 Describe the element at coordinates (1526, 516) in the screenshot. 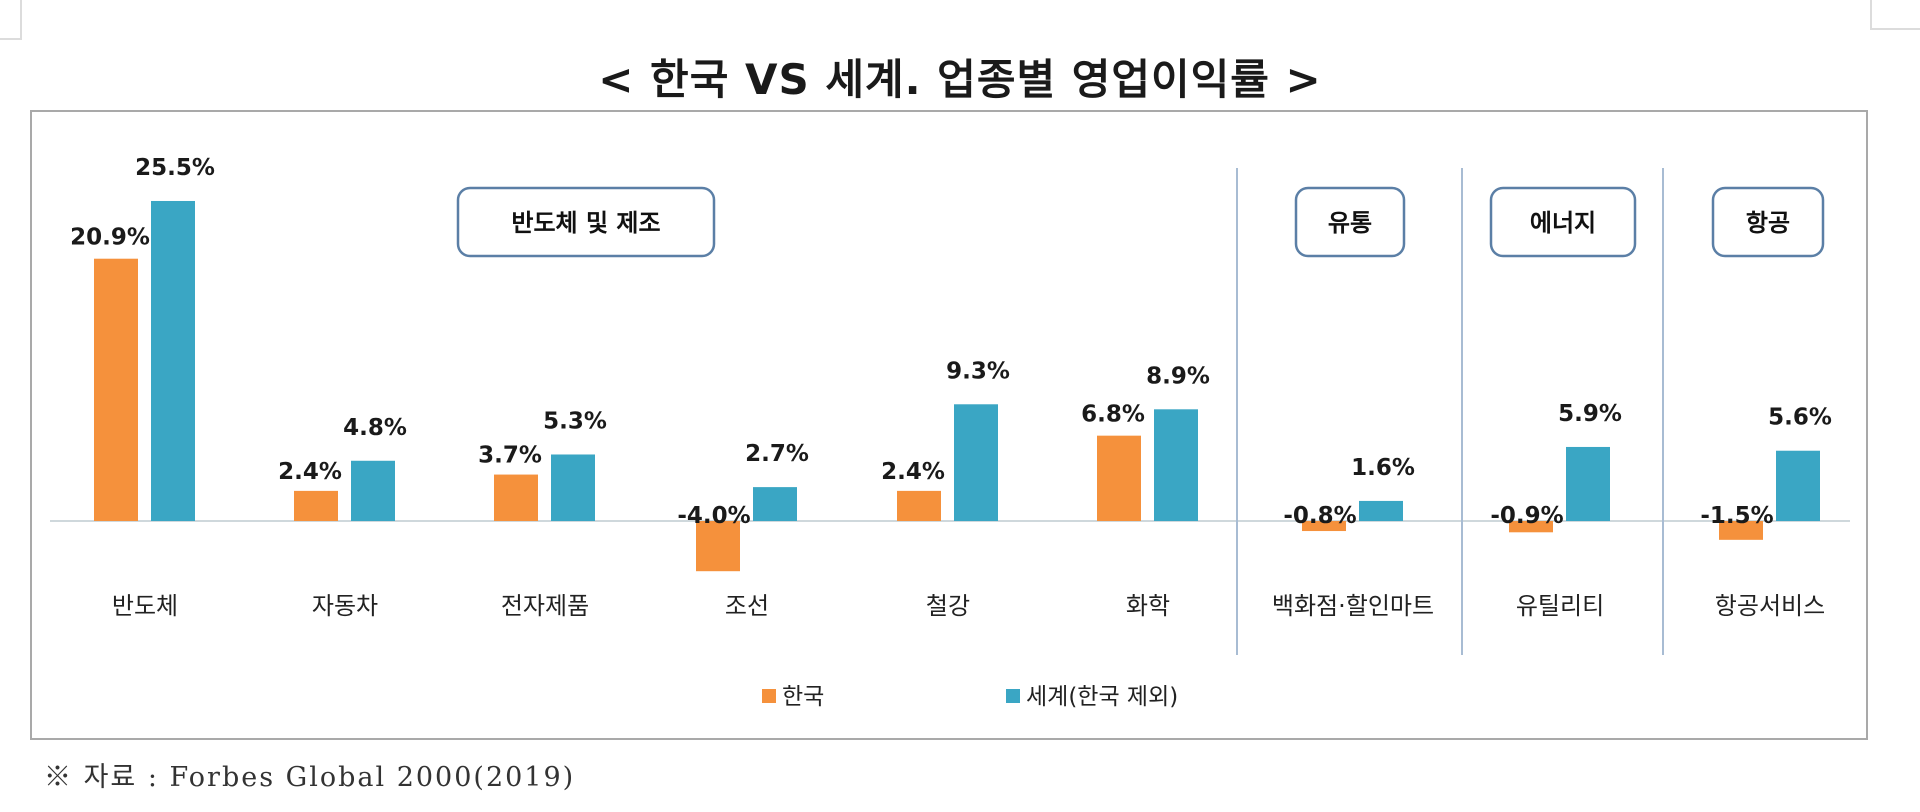

I see `value-label-korea-8: -0.9%` at that location.